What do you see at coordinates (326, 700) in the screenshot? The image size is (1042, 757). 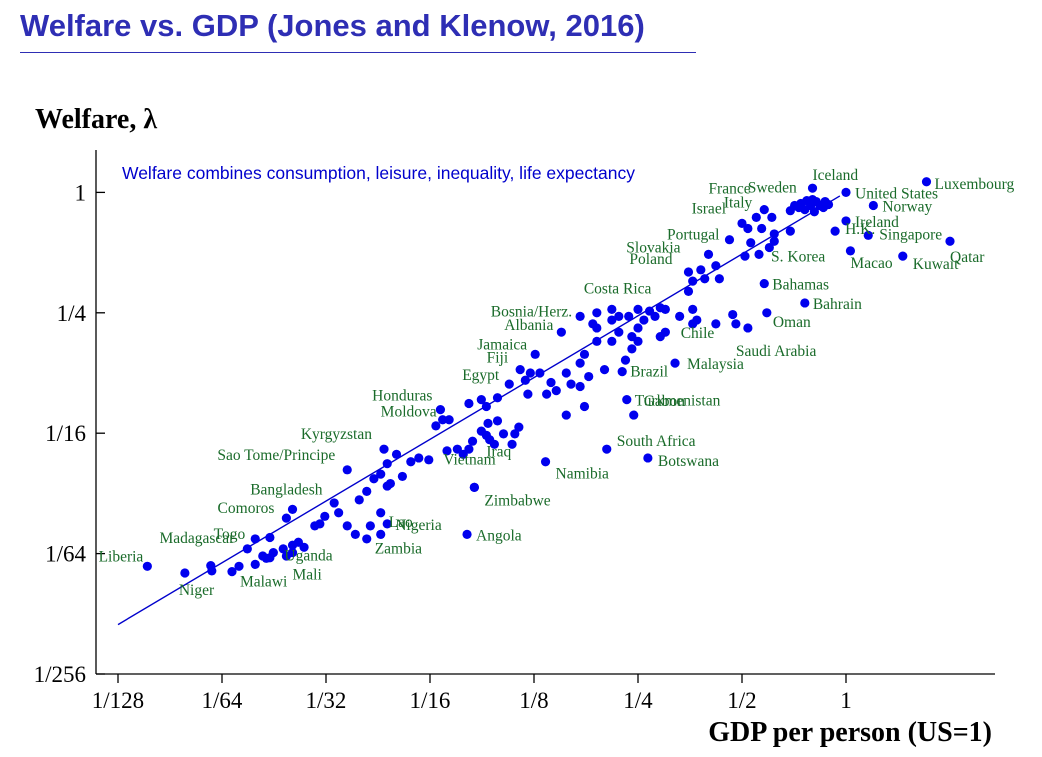 I see `x-tick-label: 1/32` at bounding box center [326, 700].